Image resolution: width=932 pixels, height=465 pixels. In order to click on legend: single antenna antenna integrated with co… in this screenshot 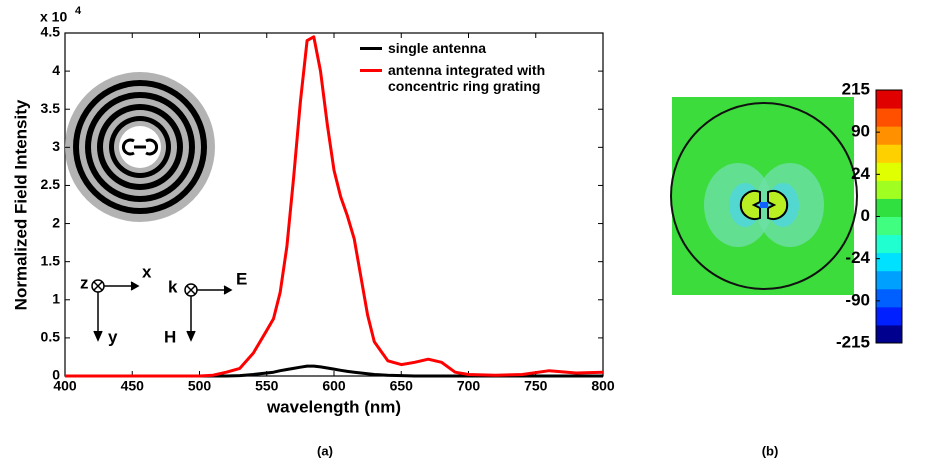, I will do `click(475, 70)`.